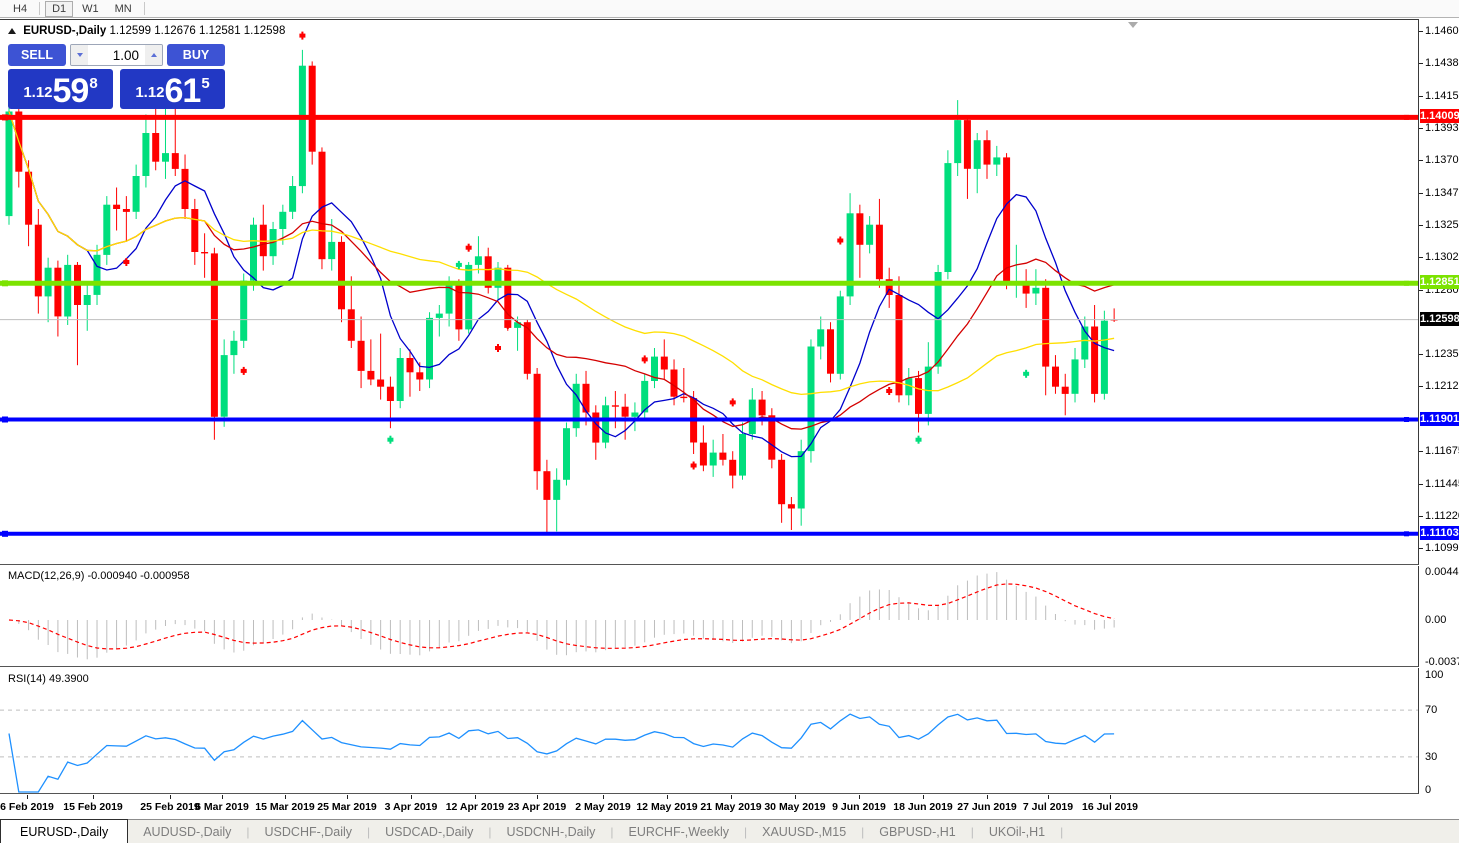 Image resolution: width=1459 pixels, height=843 pixels. What do you see at coordinates (60, 89) in the screenshot?
I see `sell-price-box: 1.12 59 8` at bounding box center [60, 89].